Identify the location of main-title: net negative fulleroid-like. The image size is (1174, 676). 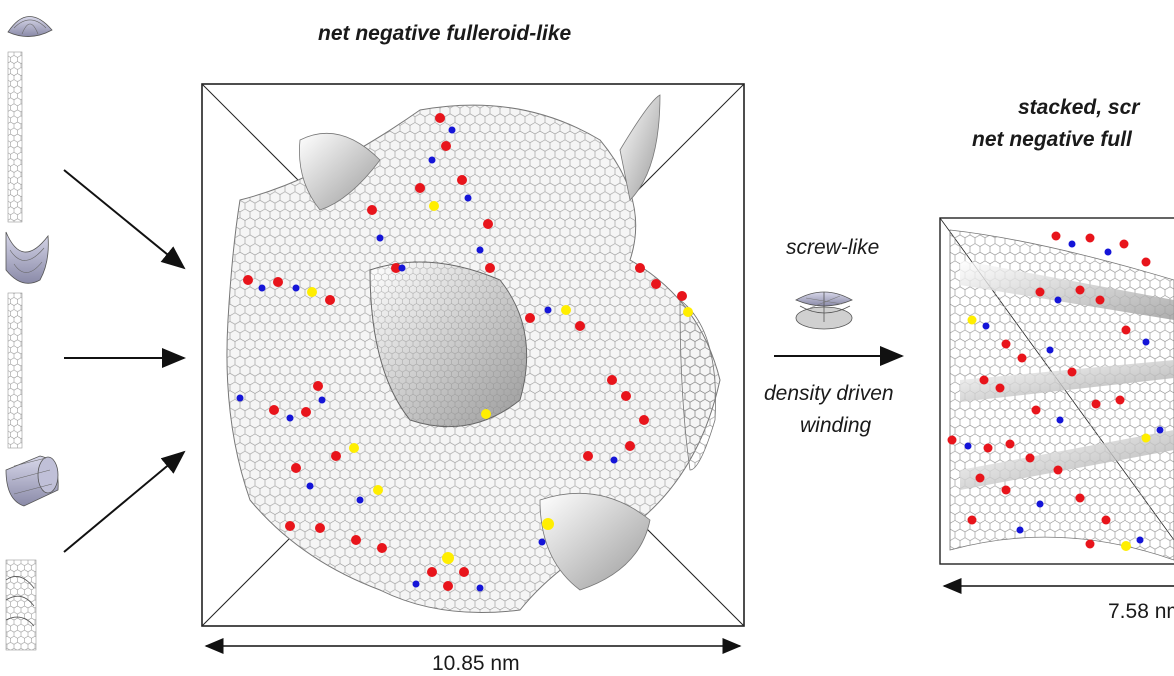
(445, 33).